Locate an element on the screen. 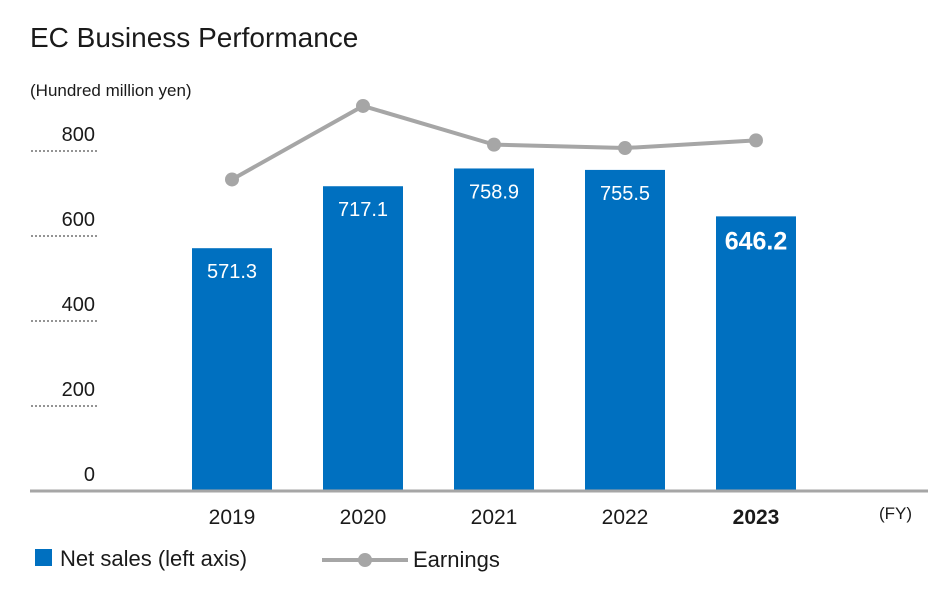 The image size is (938, 589). x-tick-label: 2022 is located at coordinates (625, 517).